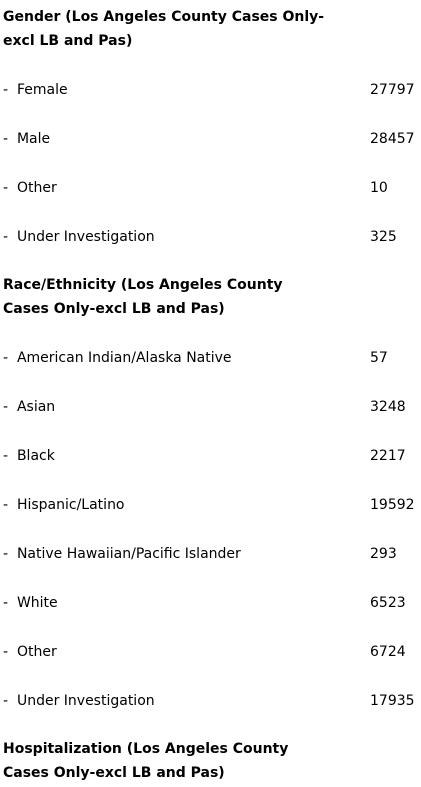  What do you see at coordinates (388, 456) in the screenshot?
I see `row-value: 2217` at bounding box center [388, 456].